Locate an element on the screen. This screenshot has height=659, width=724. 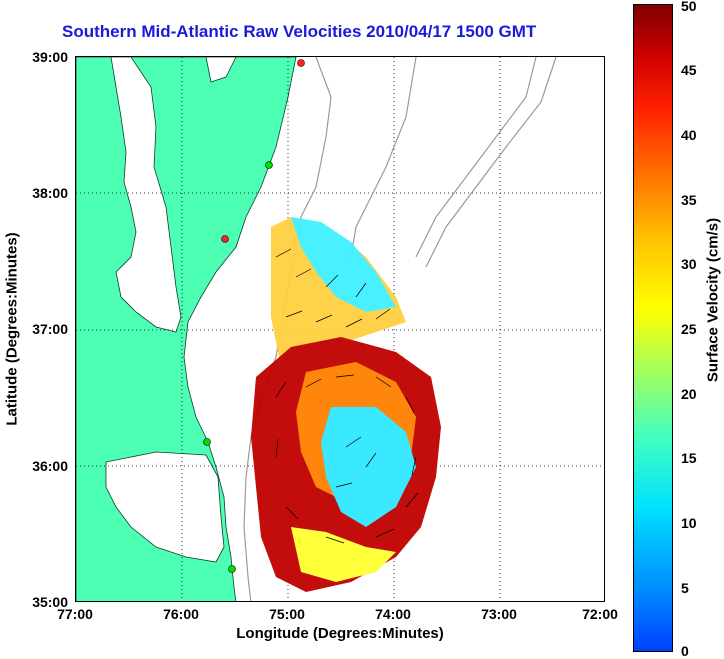
delaware-bay is located at coordinates (221, 70).